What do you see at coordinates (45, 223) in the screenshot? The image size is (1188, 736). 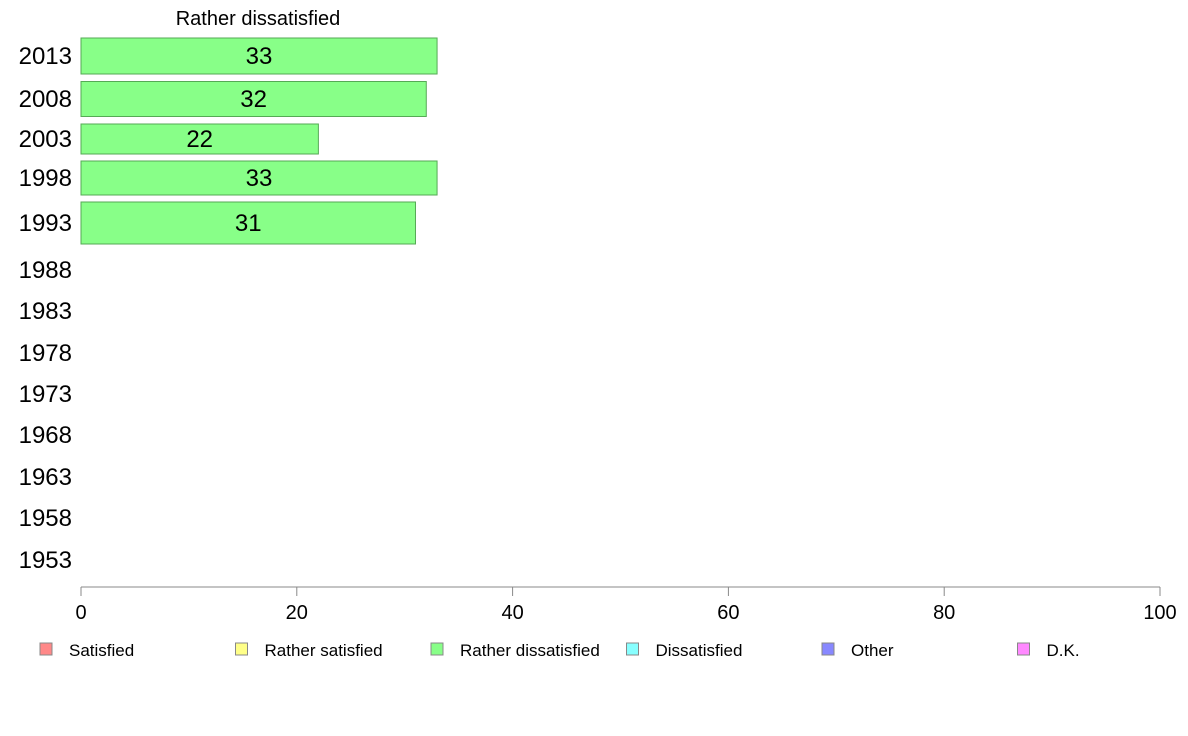 I see `year-label: 1993` at bounding box center [45, 223].